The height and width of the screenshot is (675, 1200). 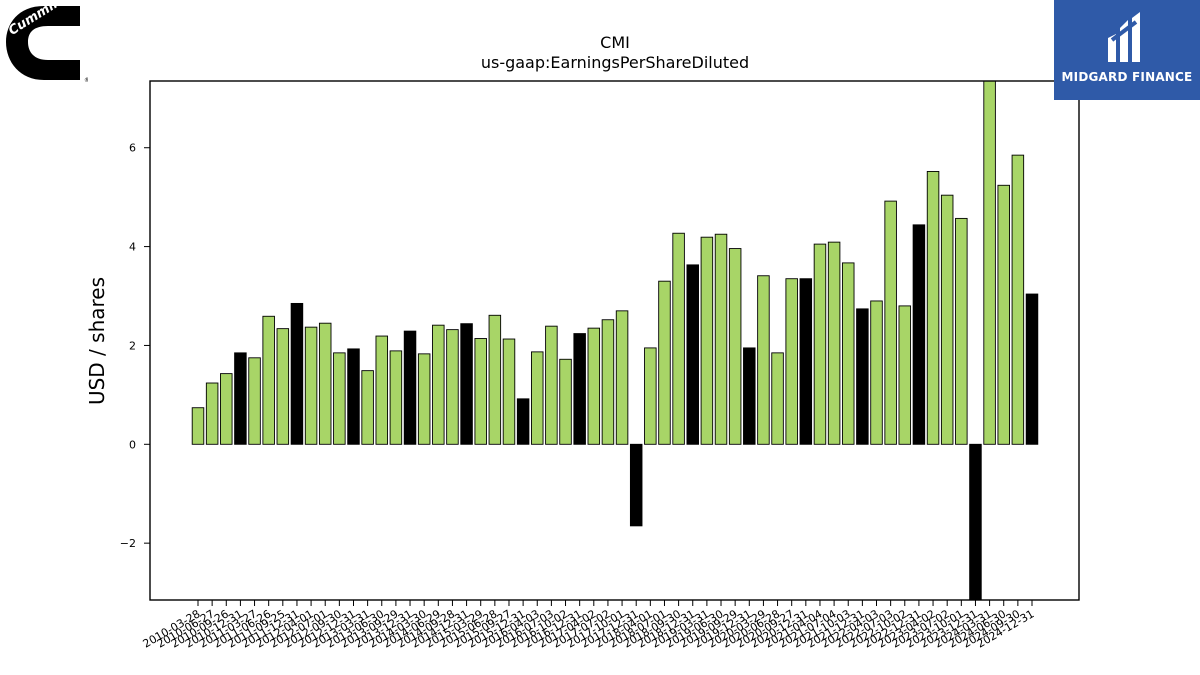 I want to click on chart-title: CMI, so click(x=615, y=42).